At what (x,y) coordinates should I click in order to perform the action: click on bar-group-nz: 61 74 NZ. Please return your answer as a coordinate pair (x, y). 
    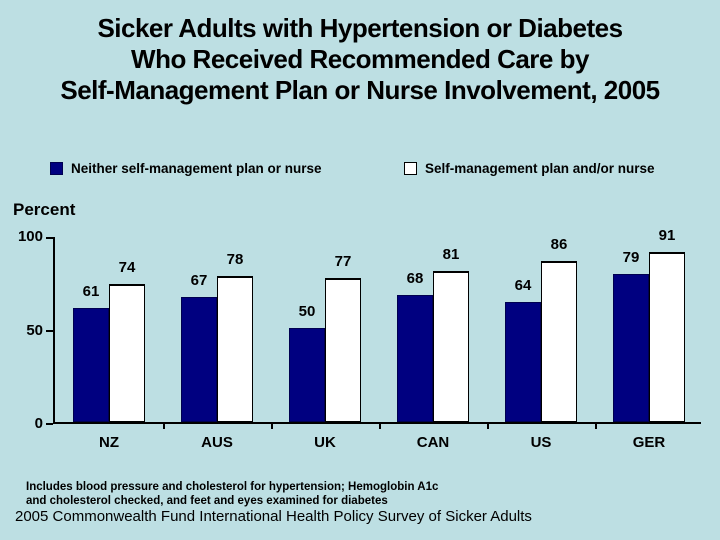
    Looking at the image, I should click on (109, 344).